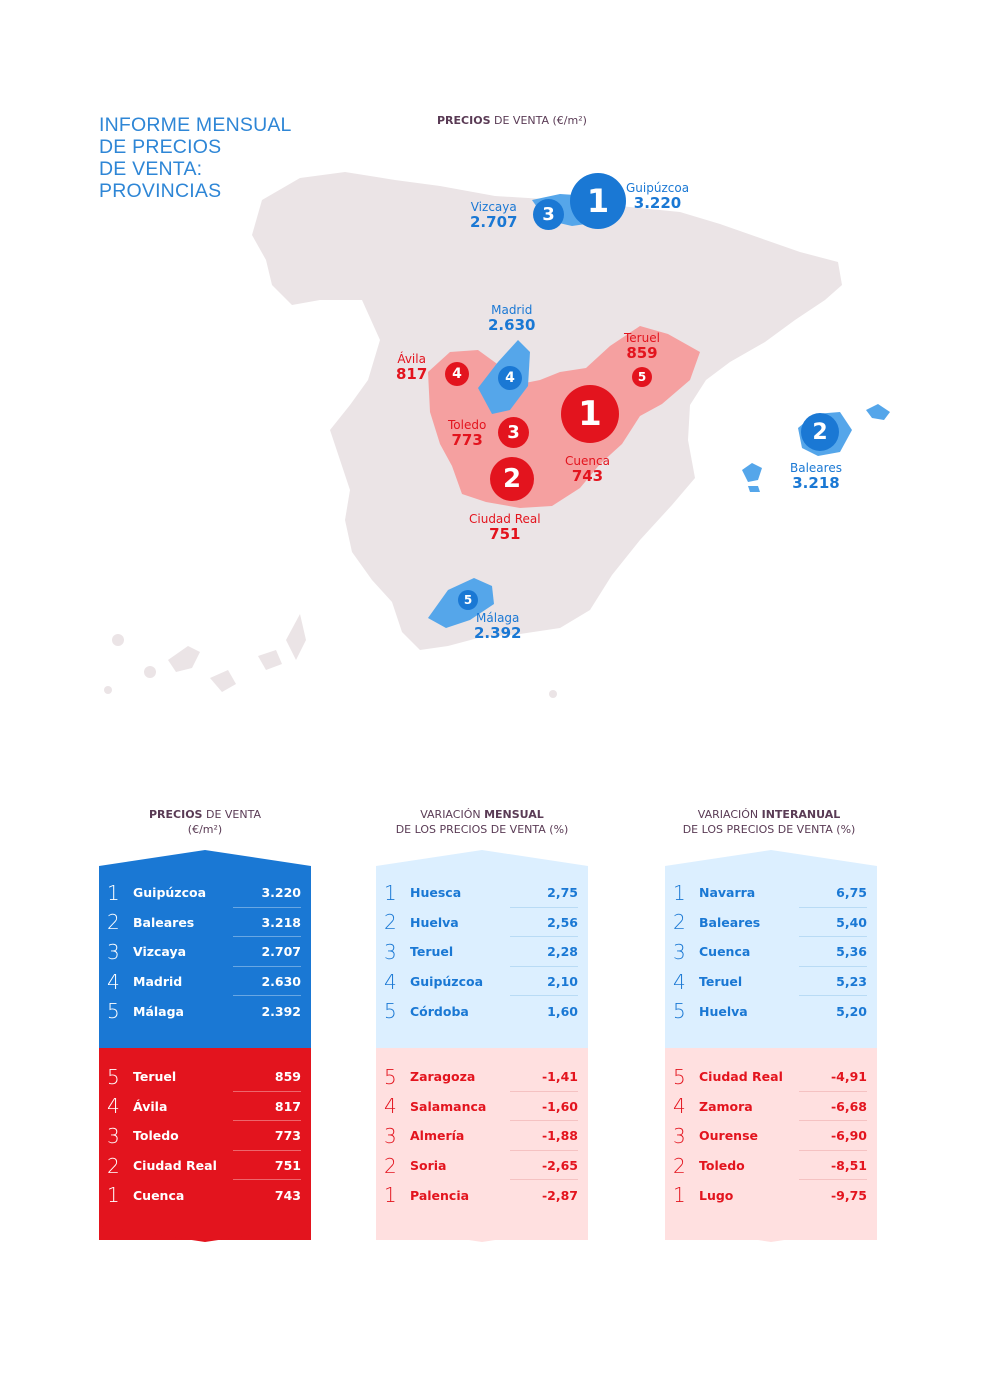 The image size is (990, 1399). What do you see at coordinates (443, 1077) in the screenshot?
I see `province-name: Zaragoza` at bounding box center [443, 1077].